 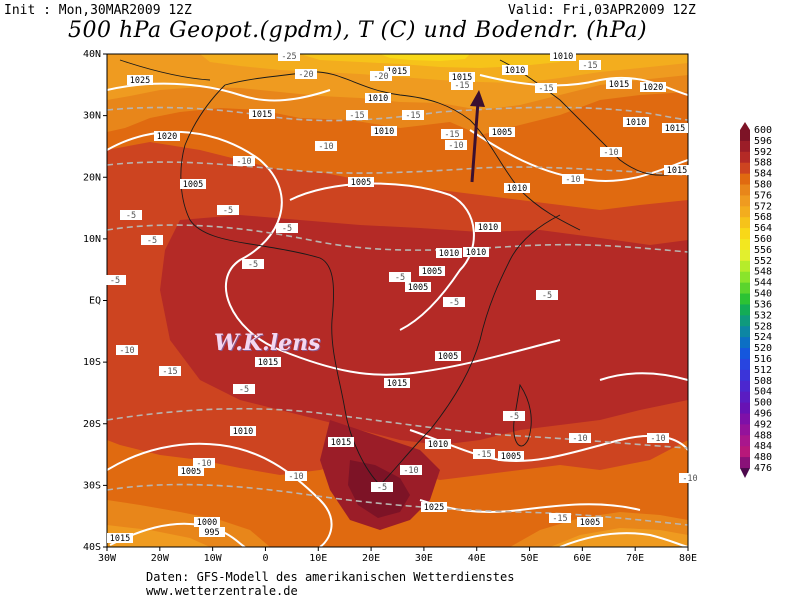 I want to click on pressure-label-text: 1025, so click(x=434, y=508).